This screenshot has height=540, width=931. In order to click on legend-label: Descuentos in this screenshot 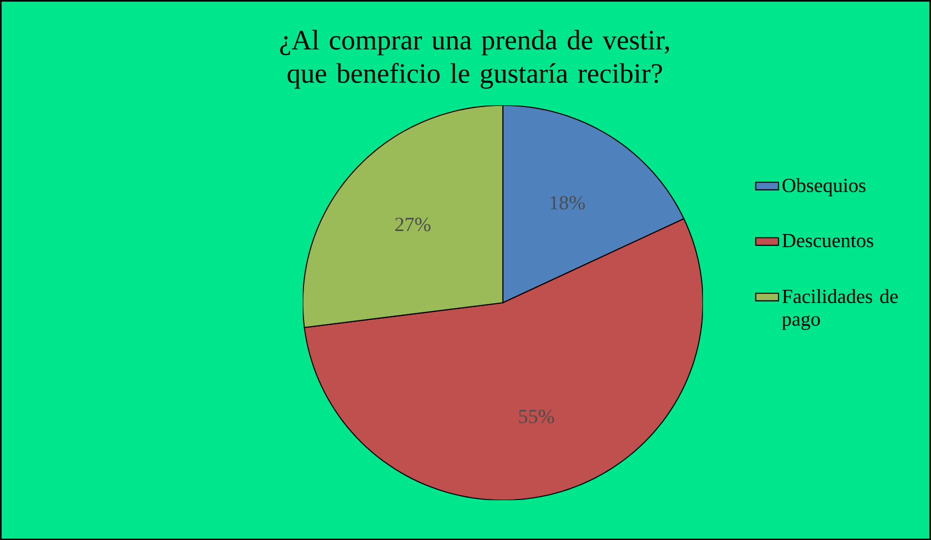, I will do `click(828, 241)`.